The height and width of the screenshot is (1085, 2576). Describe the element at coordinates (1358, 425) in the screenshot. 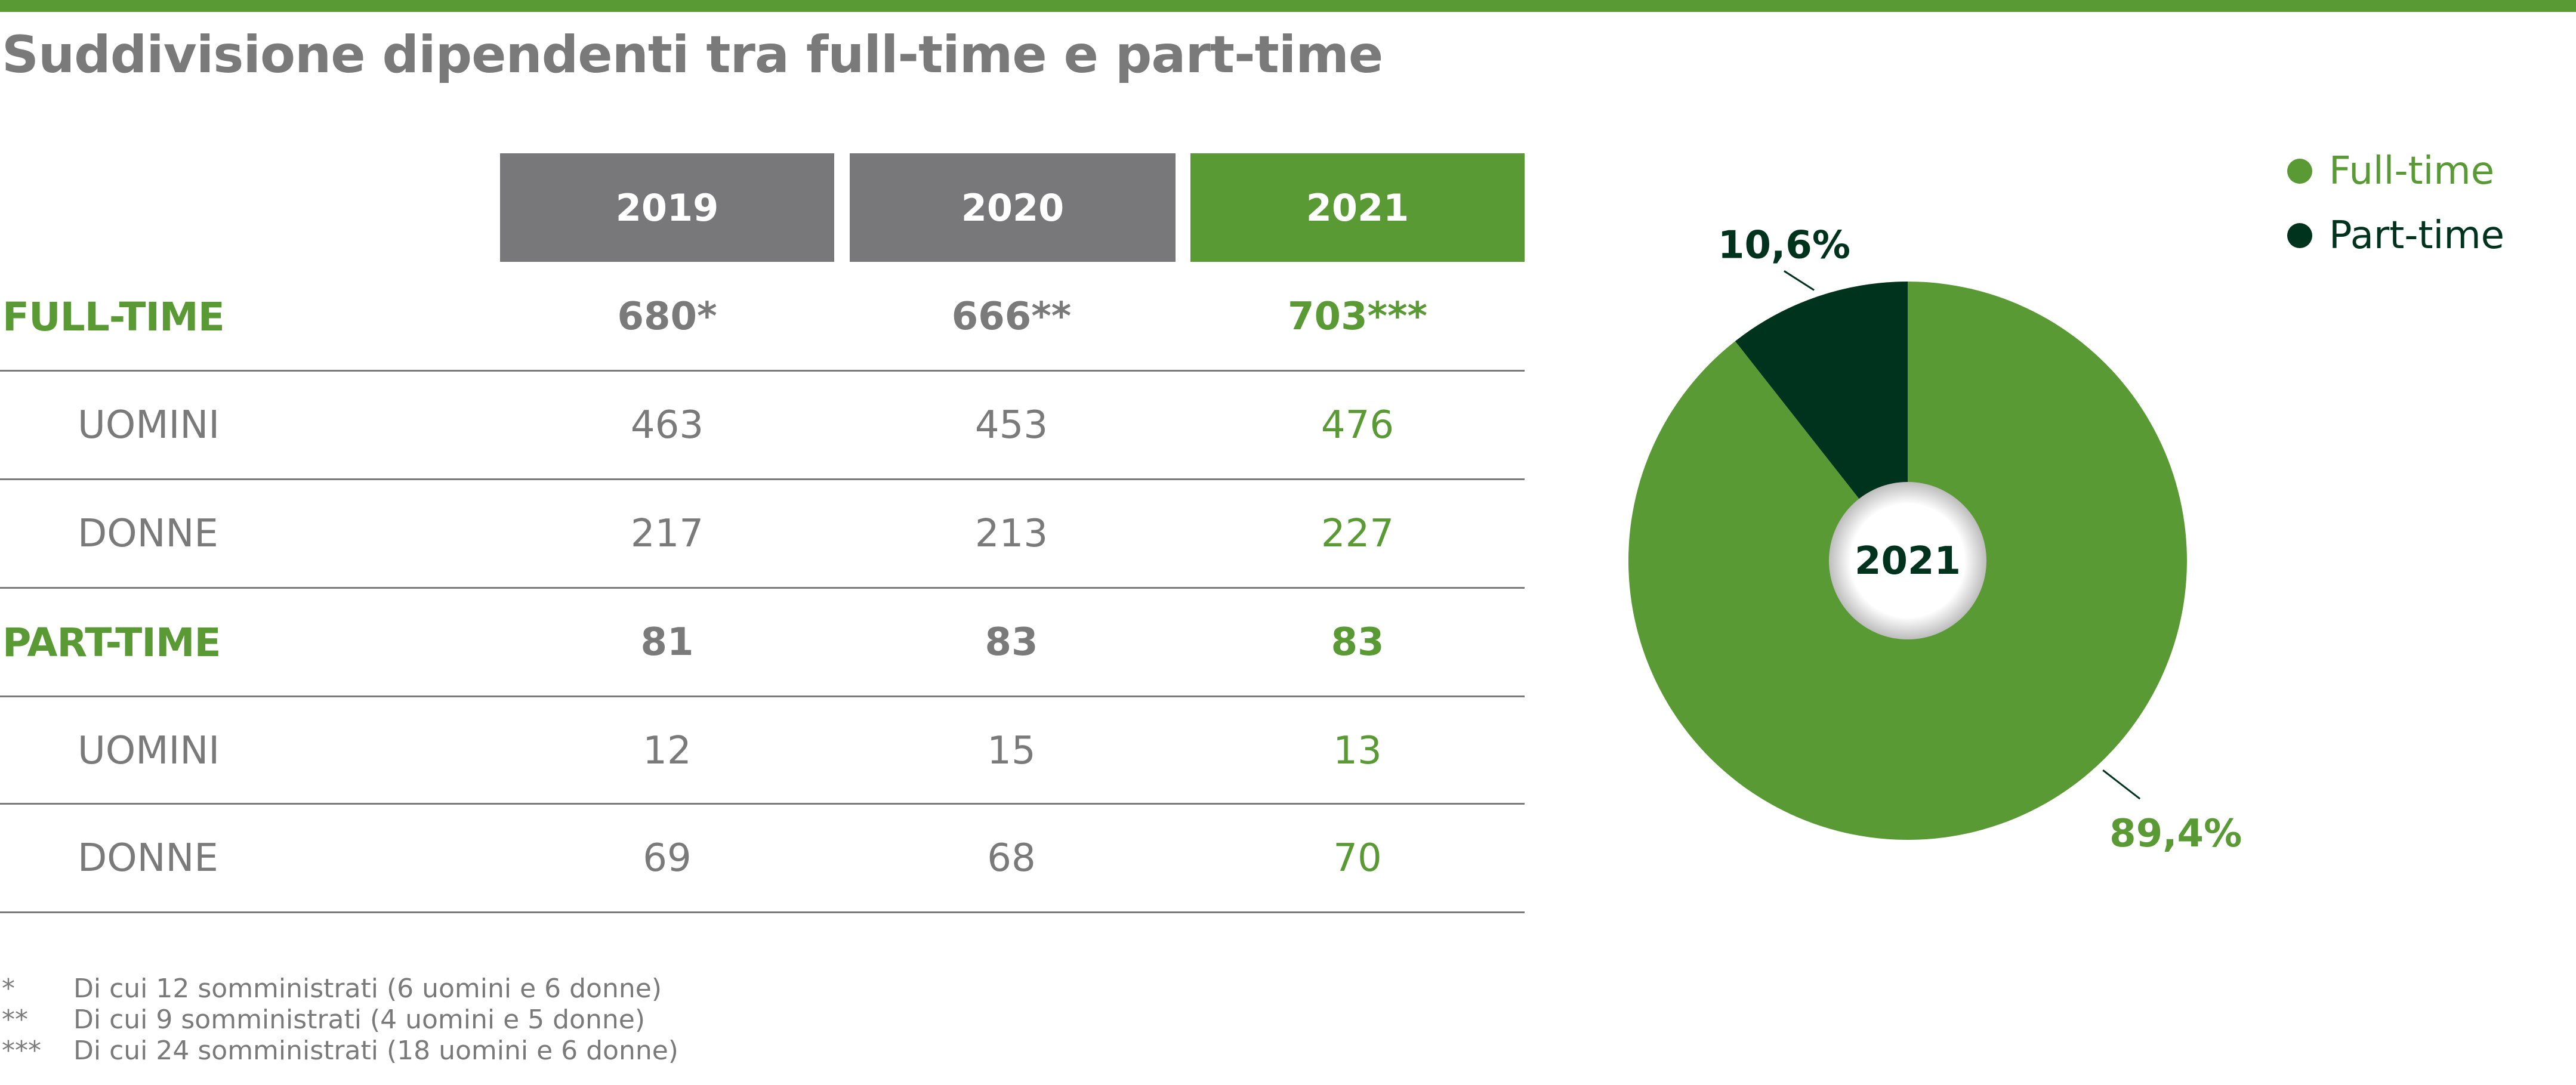

I see `cell-2021: 476` at that location.